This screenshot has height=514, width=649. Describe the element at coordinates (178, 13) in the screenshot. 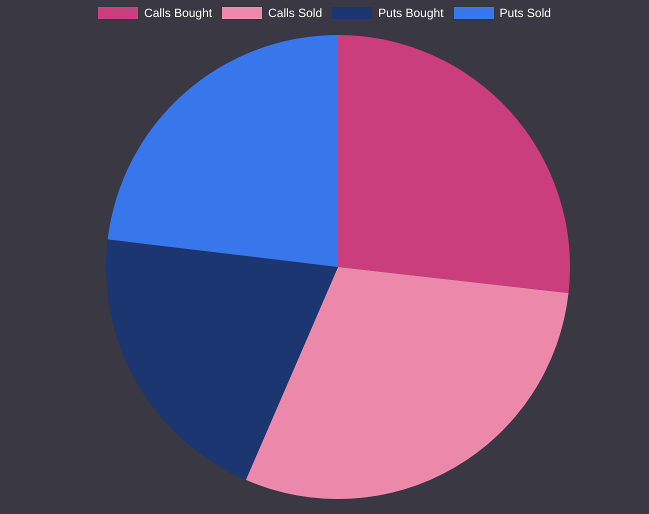

I see `legend-label: Calls Bought` at that location.